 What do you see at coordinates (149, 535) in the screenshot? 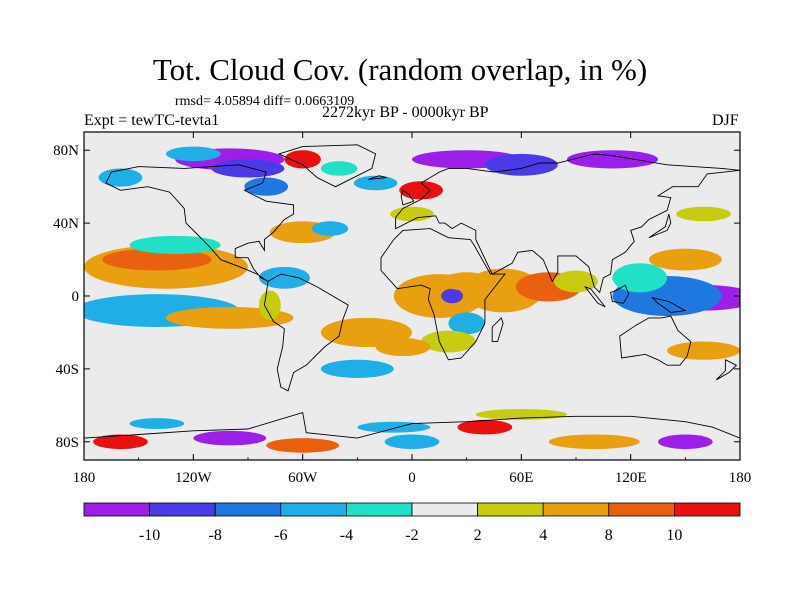
I see `colorbar-label: -10` at bounding box center [149, 535].